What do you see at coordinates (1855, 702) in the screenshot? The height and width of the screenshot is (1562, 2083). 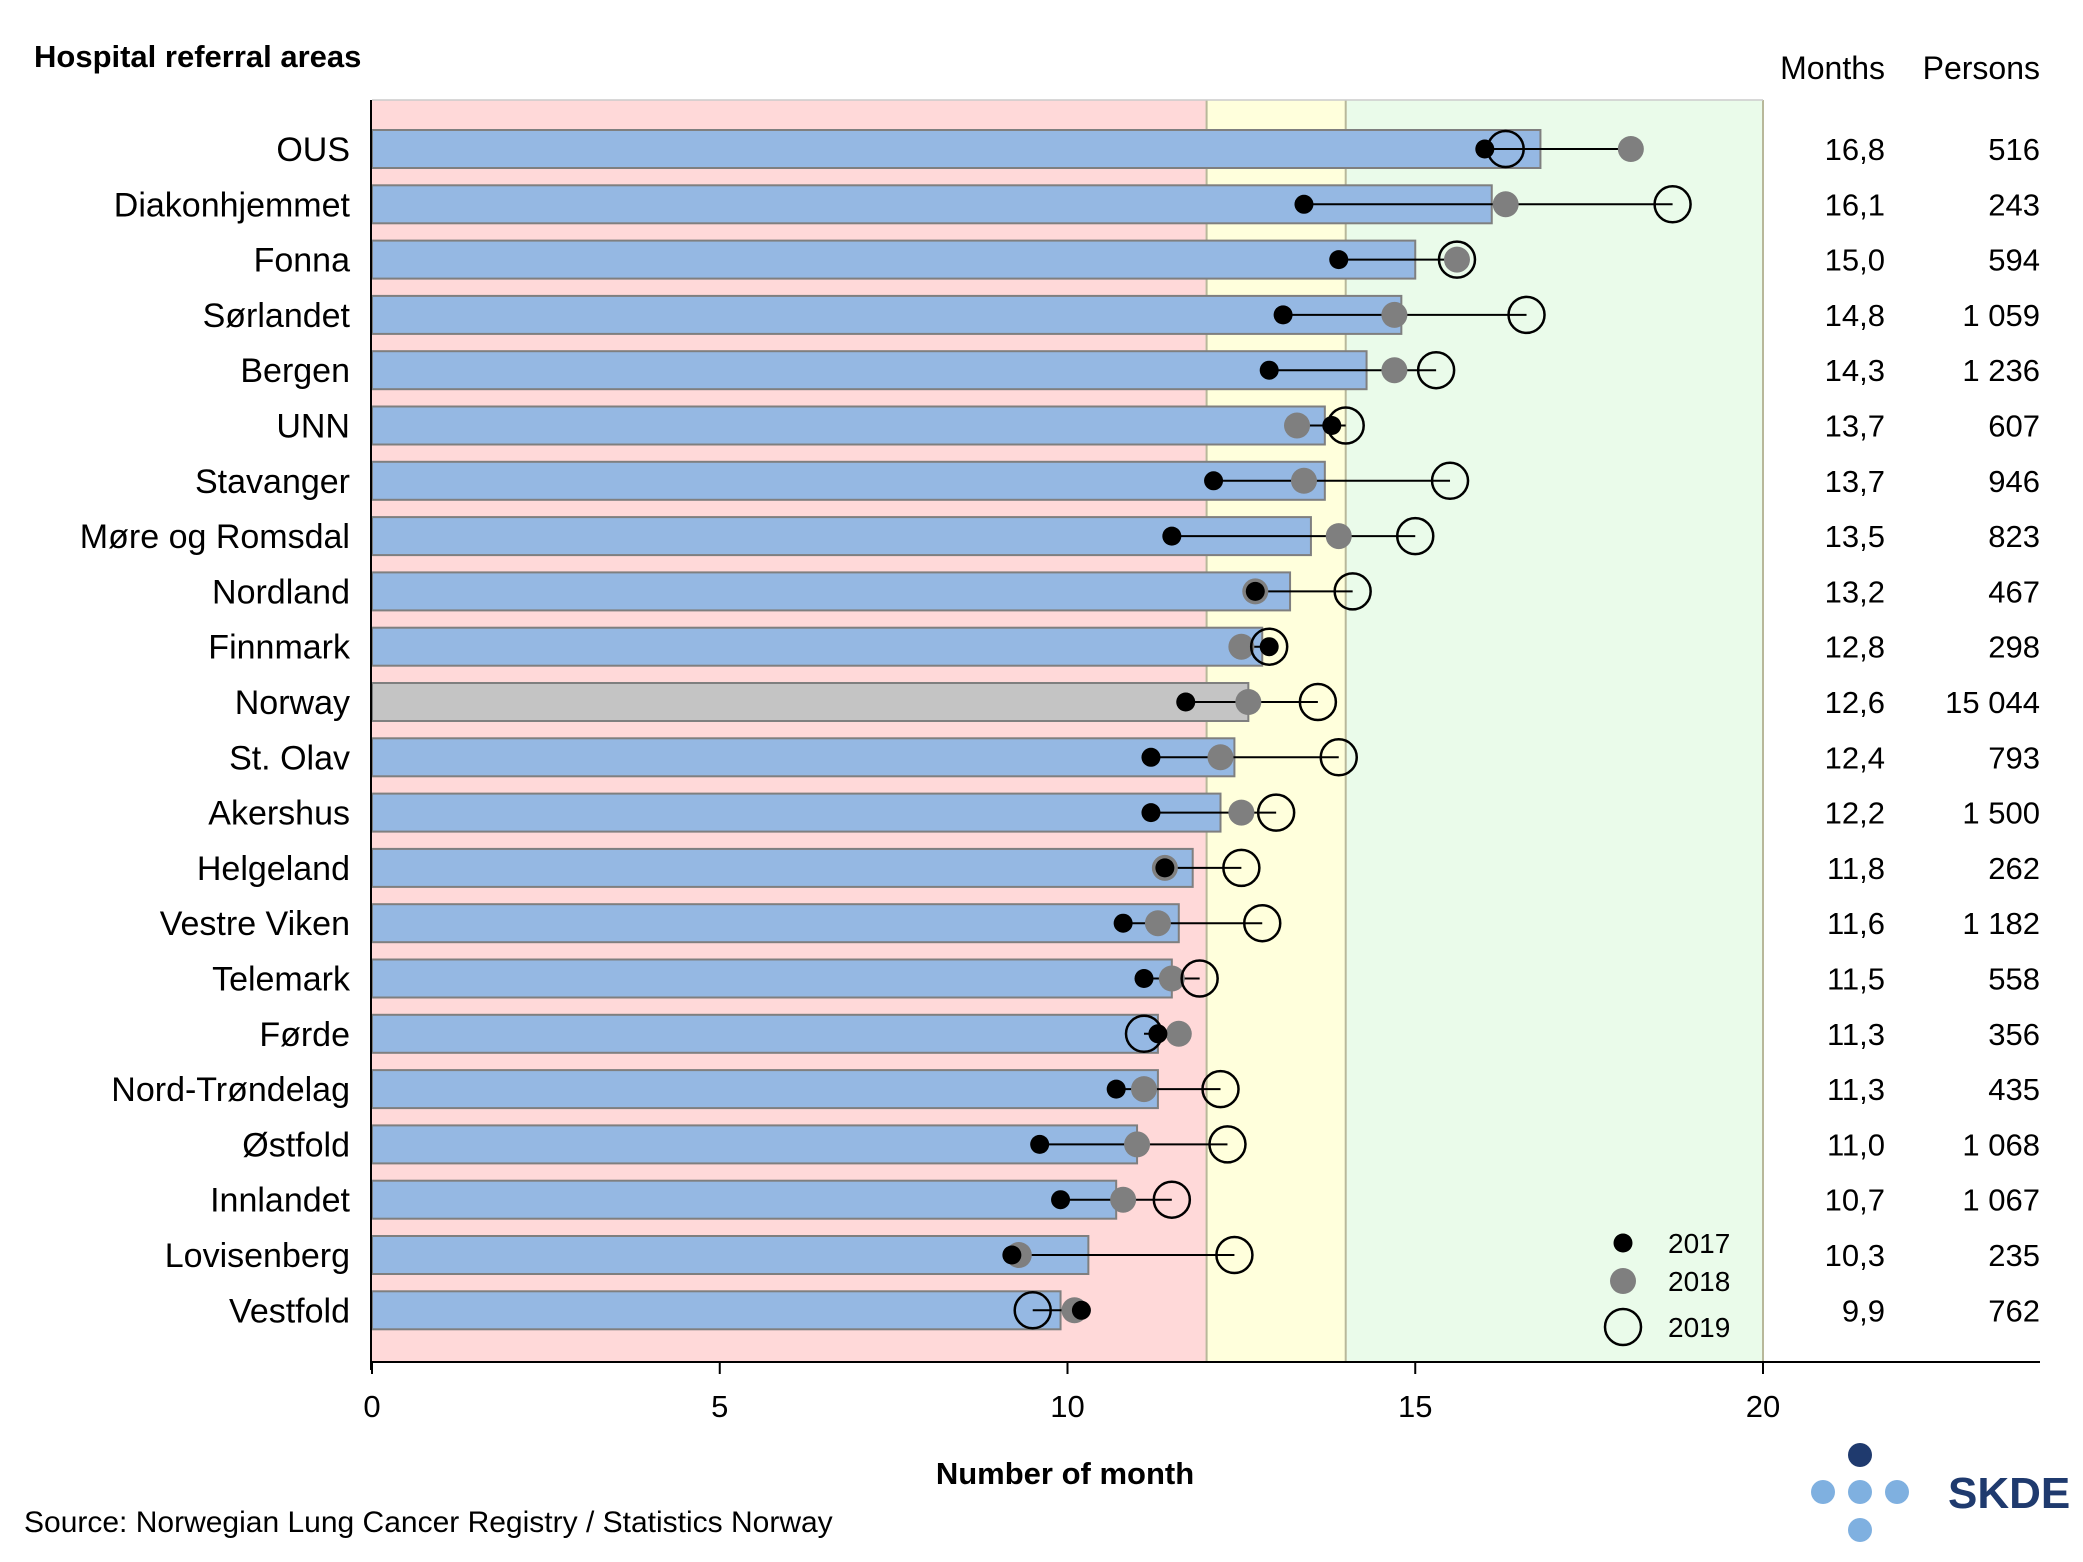 I see `months-value-norway: 12,6` at bounding box center [1855, 702].